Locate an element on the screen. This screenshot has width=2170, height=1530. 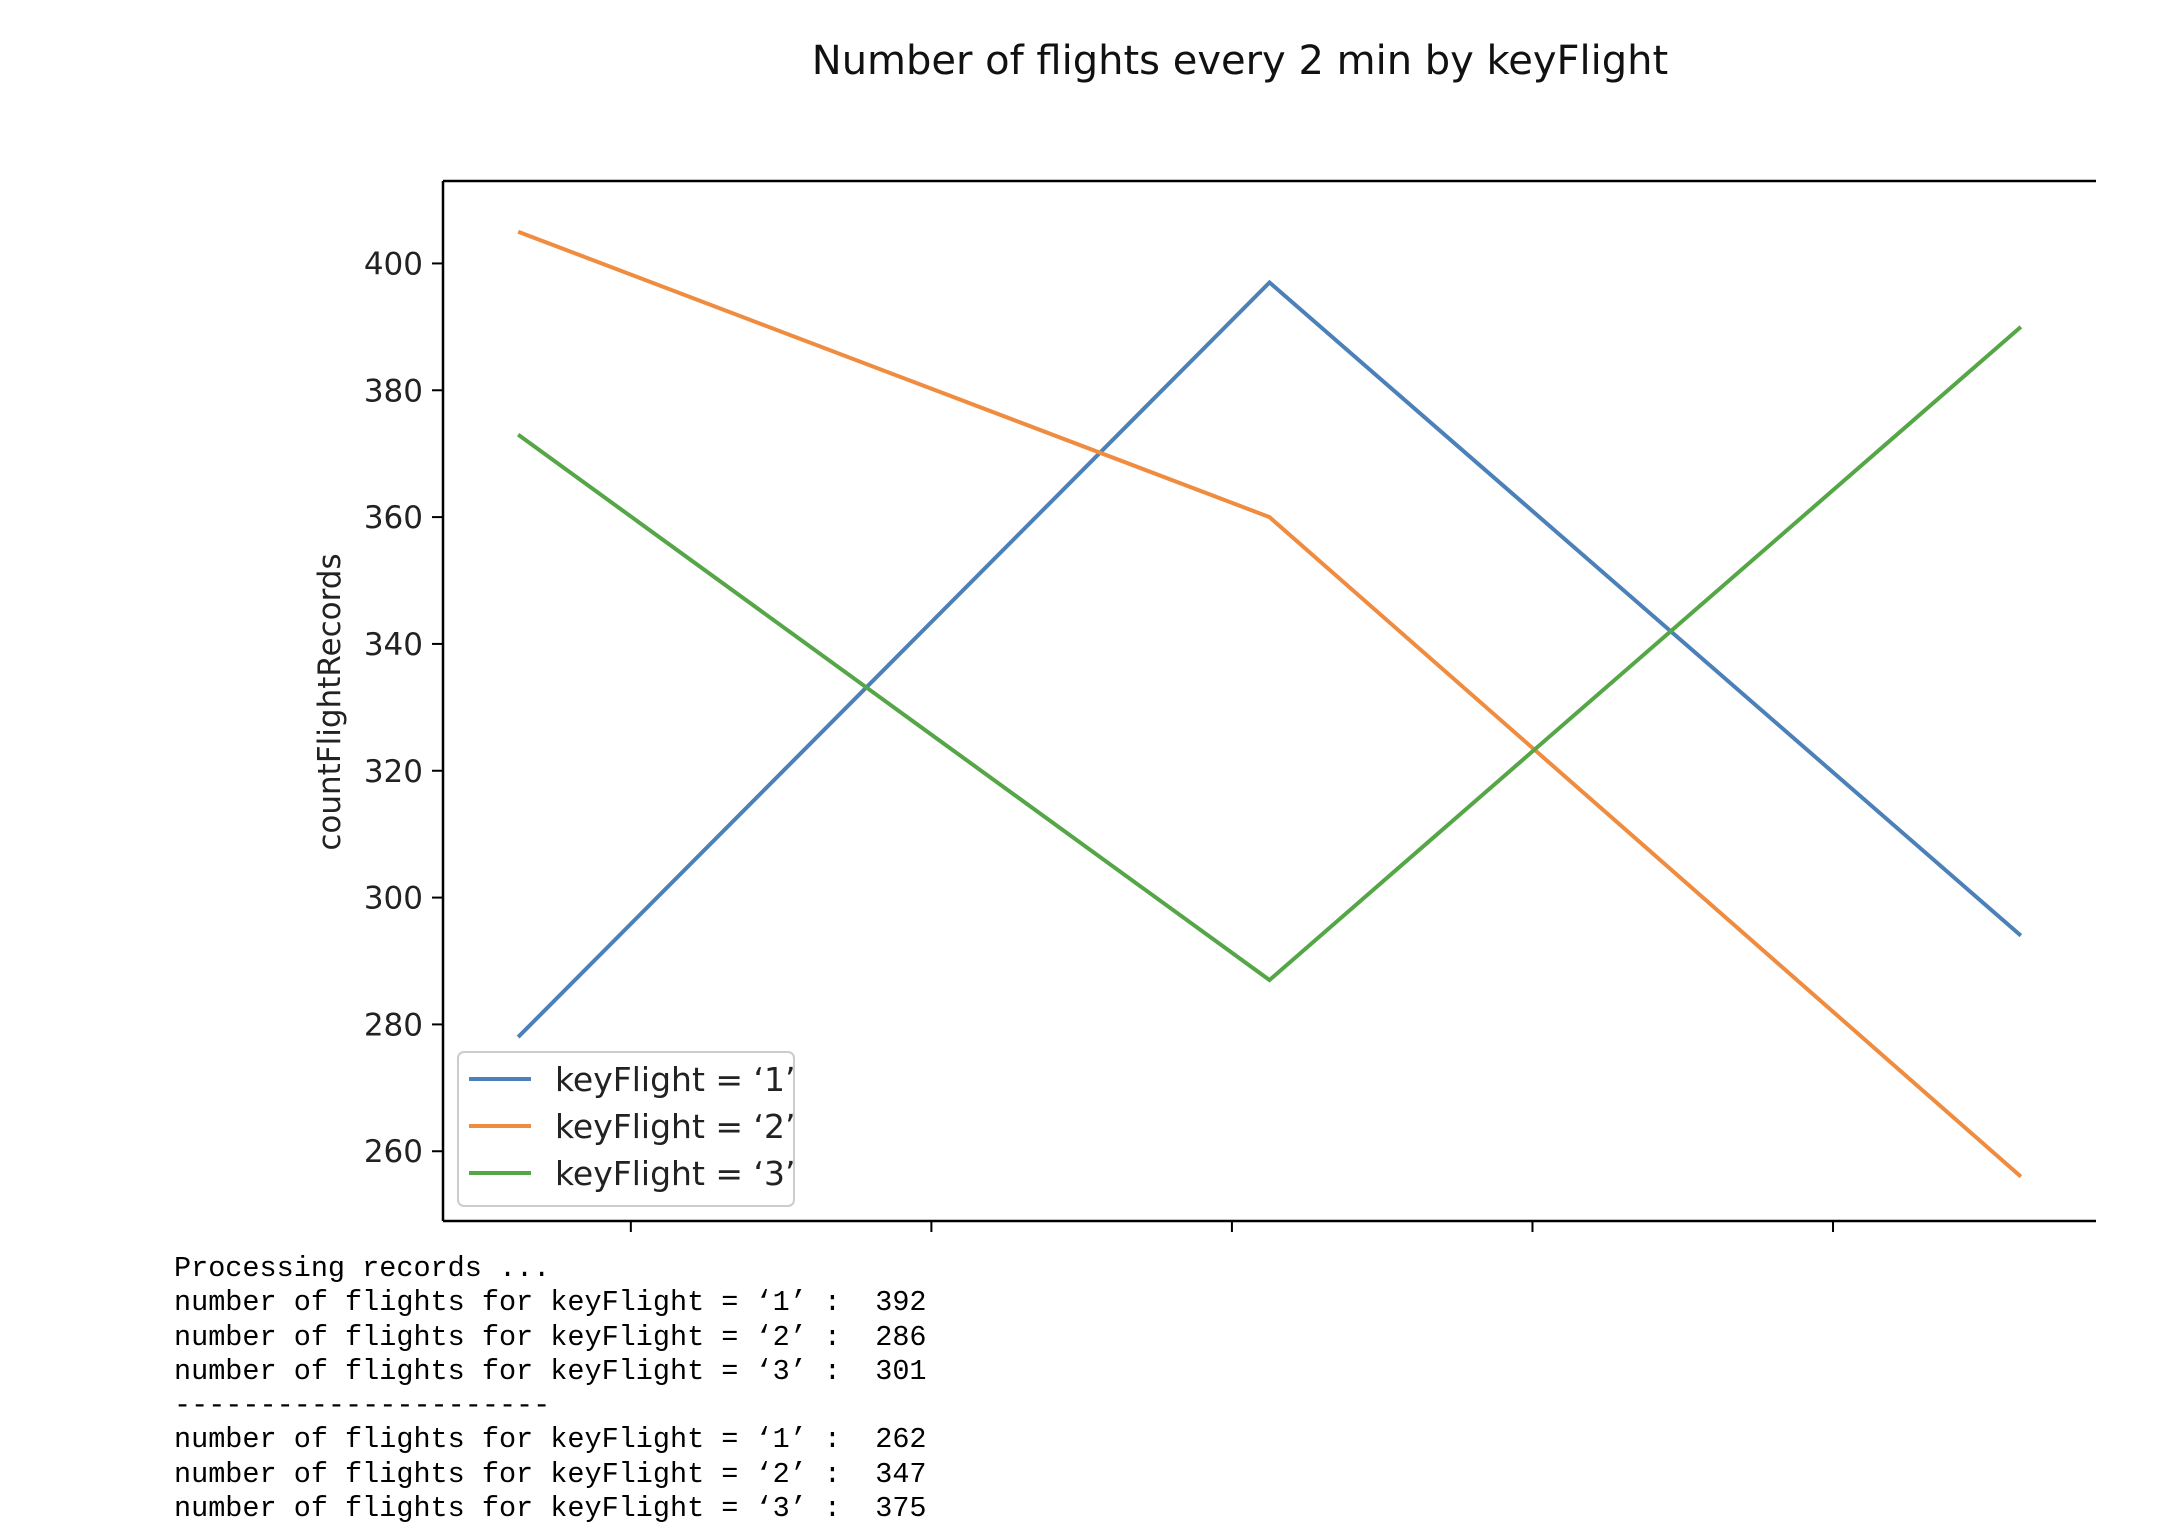
y-tick-label: 260 is located at coordinates (393, 1152).